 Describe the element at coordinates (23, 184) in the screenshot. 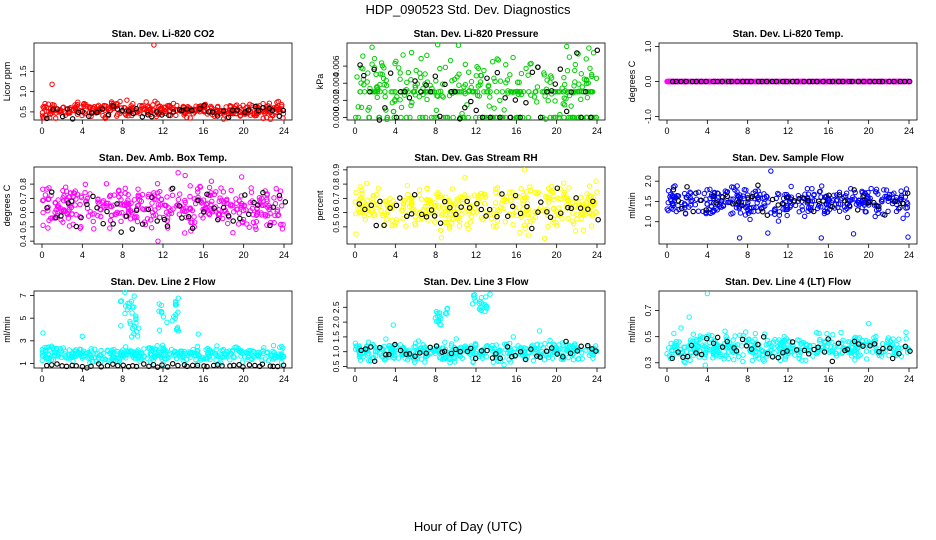

I see `y-tick-label: 0.8` at that location.